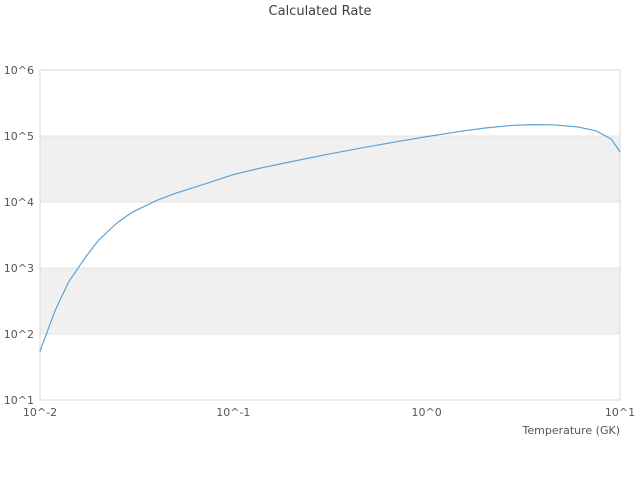 The image size is (640, 480). What do you see at coordinates (19, 268) in the screenshot?
I see `y-tick-label: 10^3` at bounding box center [19, 268].